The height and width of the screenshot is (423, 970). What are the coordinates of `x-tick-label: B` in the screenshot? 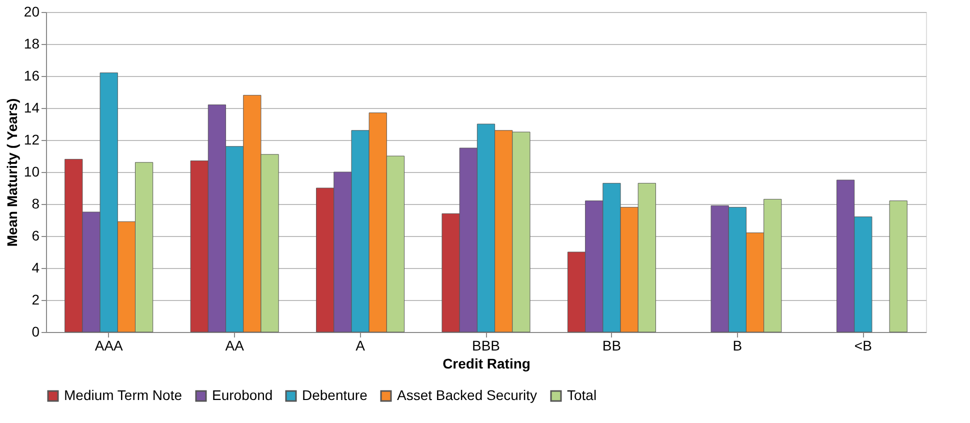 It's located at (737, 346).